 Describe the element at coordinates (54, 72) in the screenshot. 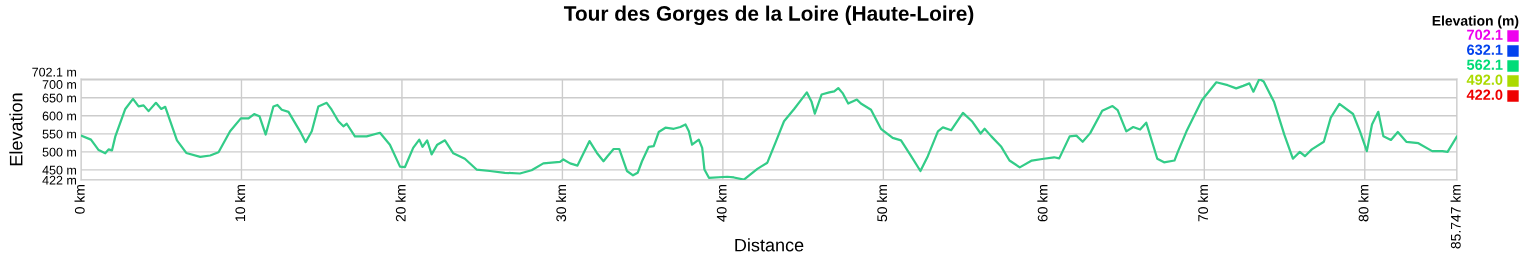

I see `y-tick-label: 702.1 m` at that location.